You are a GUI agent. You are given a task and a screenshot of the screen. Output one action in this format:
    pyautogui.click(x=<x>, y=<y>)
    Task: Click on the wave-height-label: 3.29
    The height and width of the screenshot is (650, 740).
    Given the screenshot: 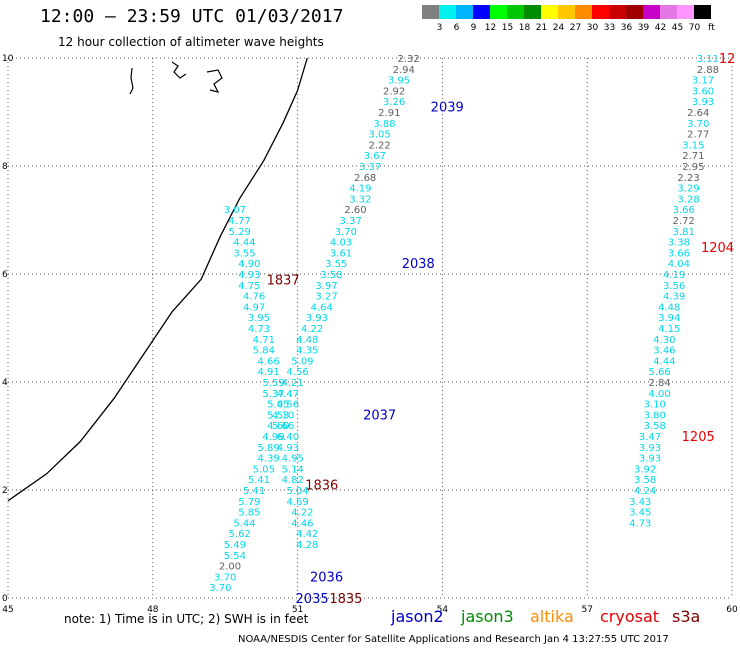 What is the action you would take?
    pyautogui.click(x=688, y=189)
    